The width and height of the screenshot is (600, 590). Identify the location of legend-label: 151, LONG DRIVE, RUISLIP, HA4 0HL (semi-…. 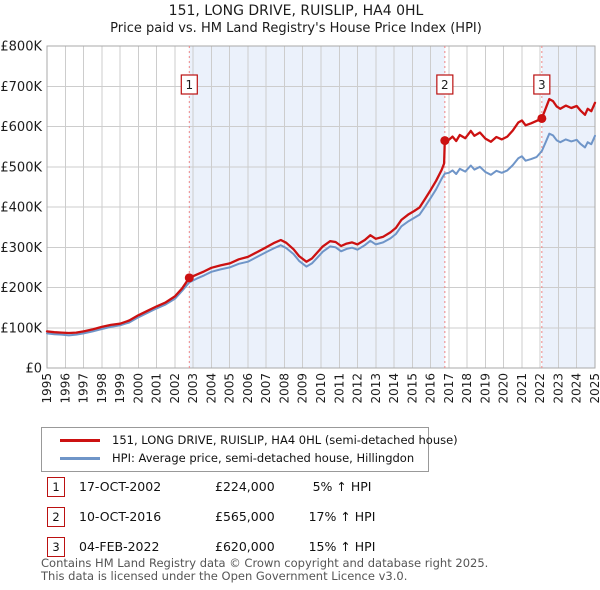
(285, 440).